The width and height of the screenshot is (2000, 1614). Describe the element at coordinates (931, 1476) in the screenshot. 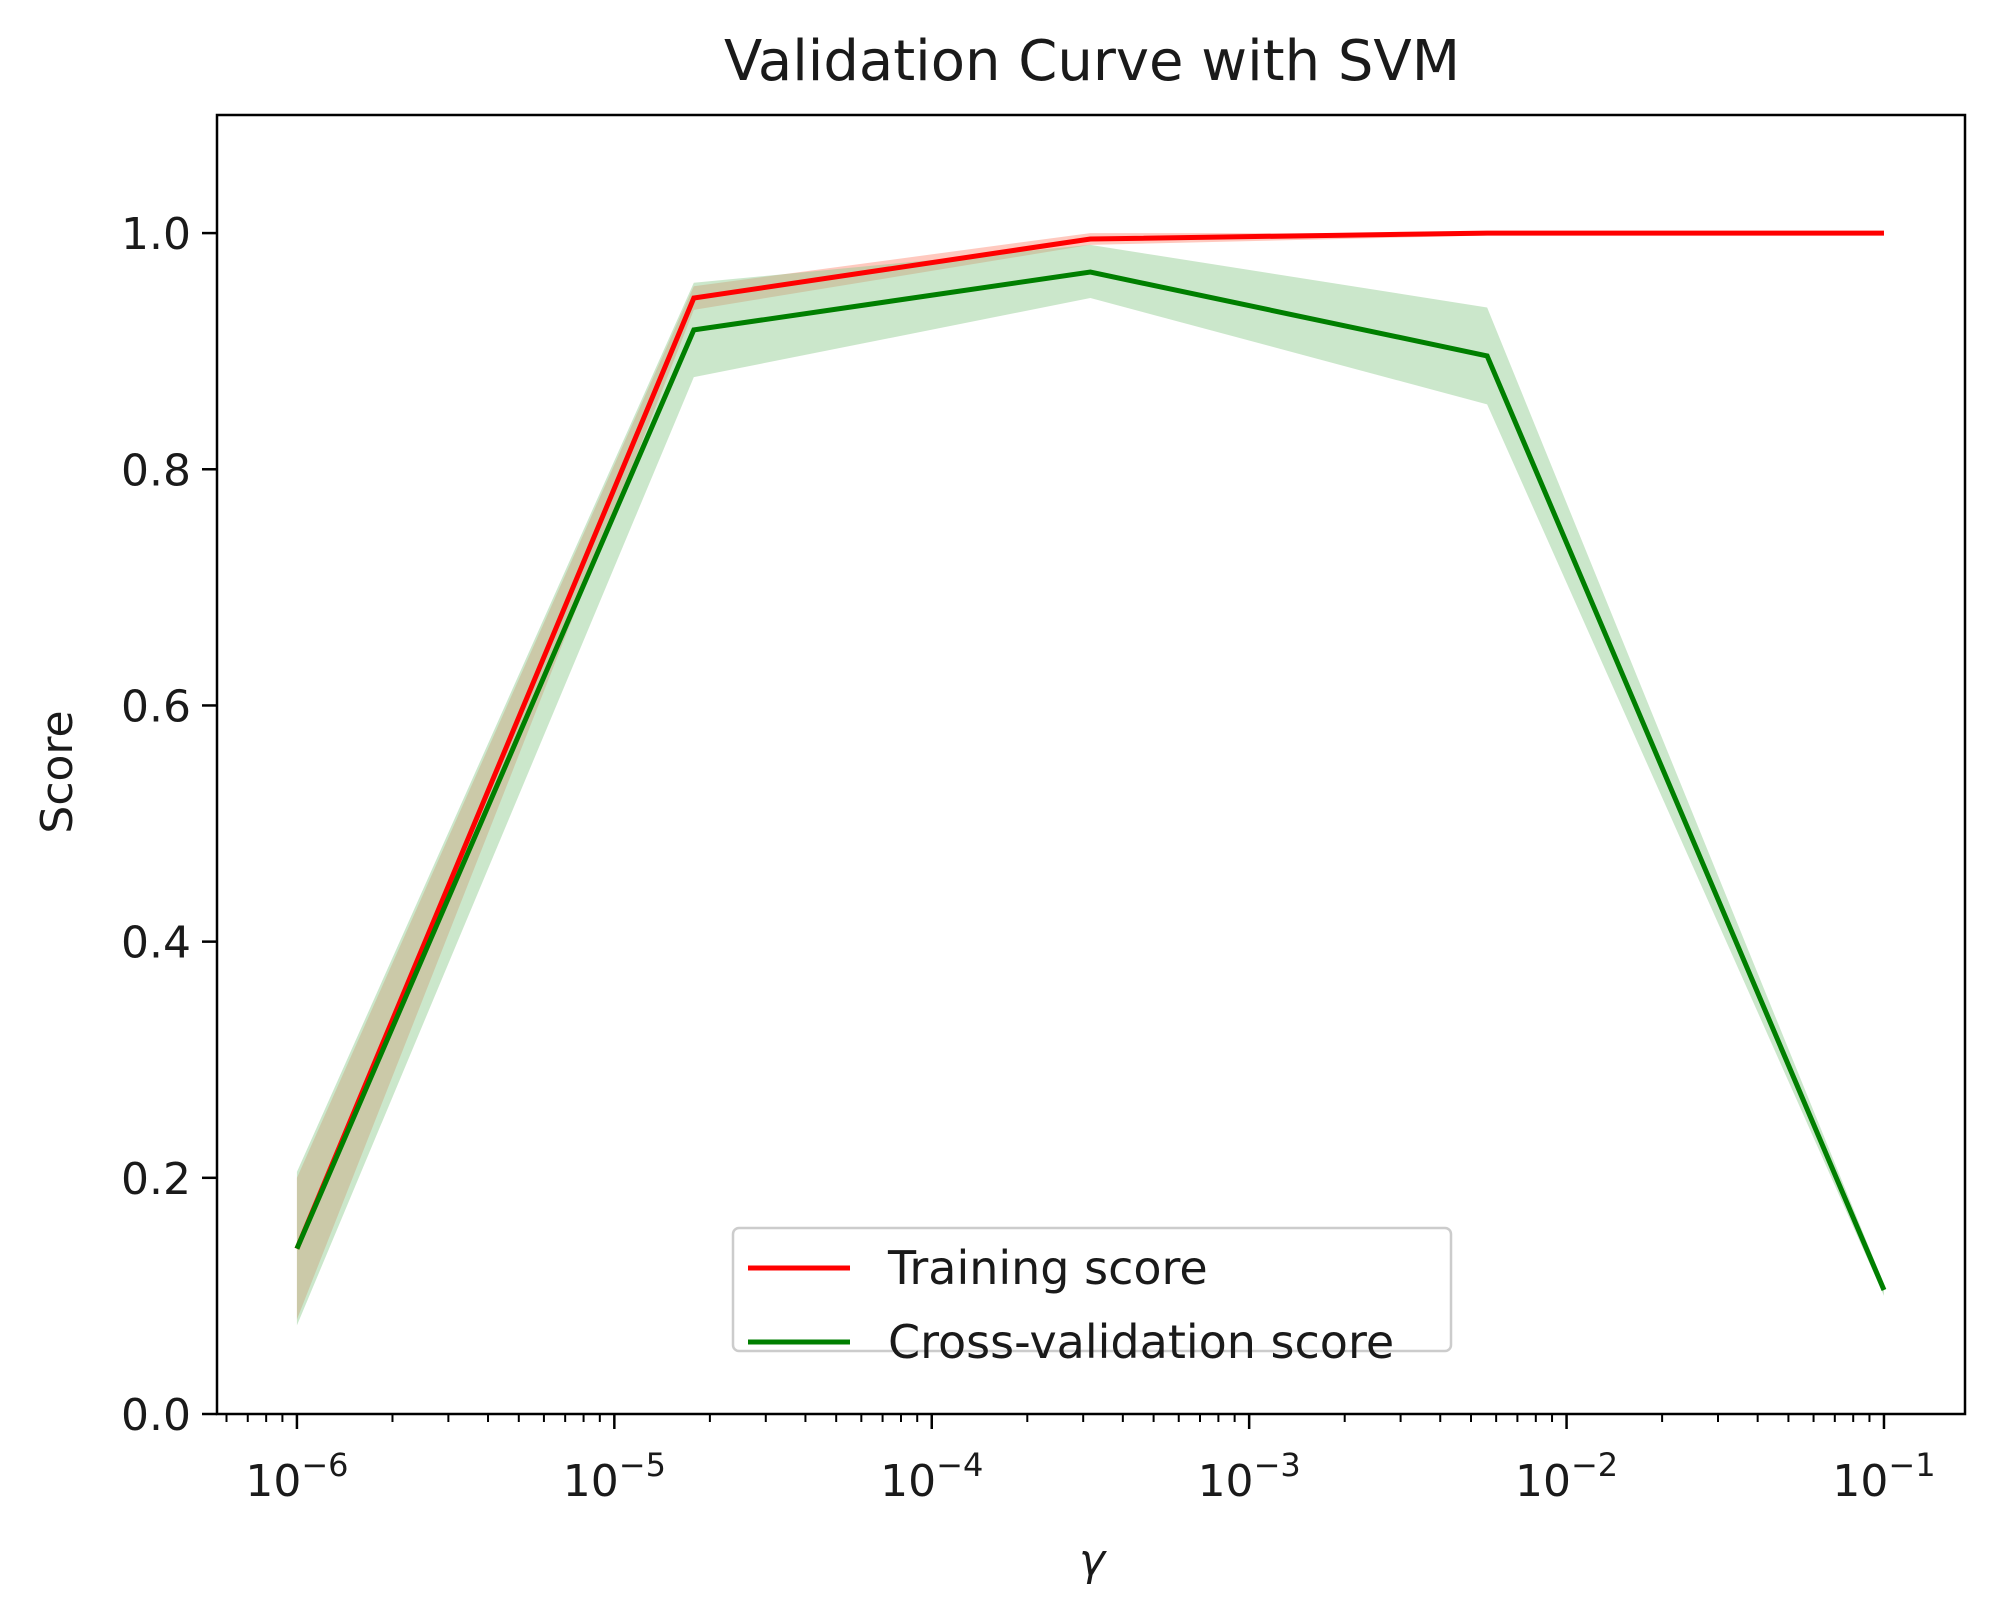

I see `x-tick-label: 10⁻⁴` at that location.